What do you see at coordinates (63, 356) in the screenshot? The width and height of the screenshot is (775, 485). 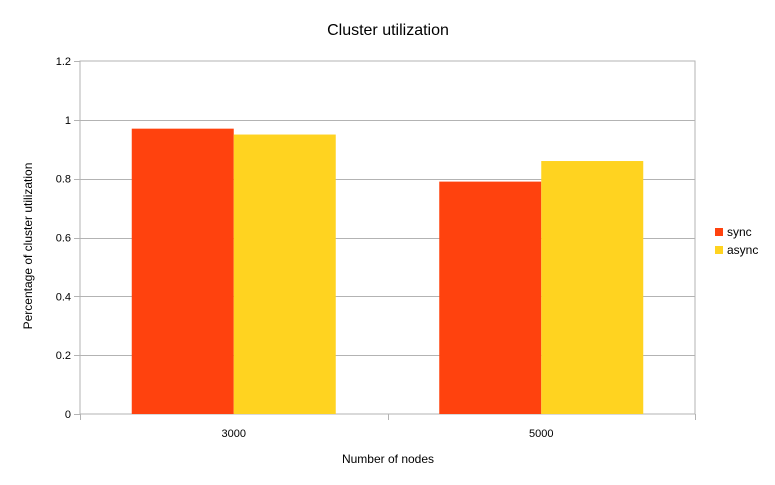 I see `y-tick-label: 0.2` at bounding box center [63, 356].